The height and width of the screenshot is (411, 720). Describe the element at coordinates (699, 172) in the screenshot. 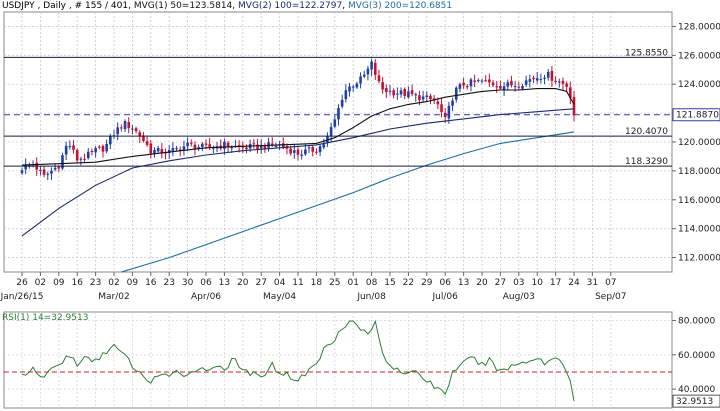

I see `price-tick-label: 118.0000` at that location.